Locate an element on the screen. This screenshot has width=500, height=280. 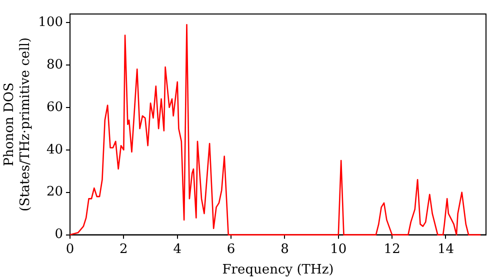
x-tick-label: 8 is located at coordinates (284, 249).